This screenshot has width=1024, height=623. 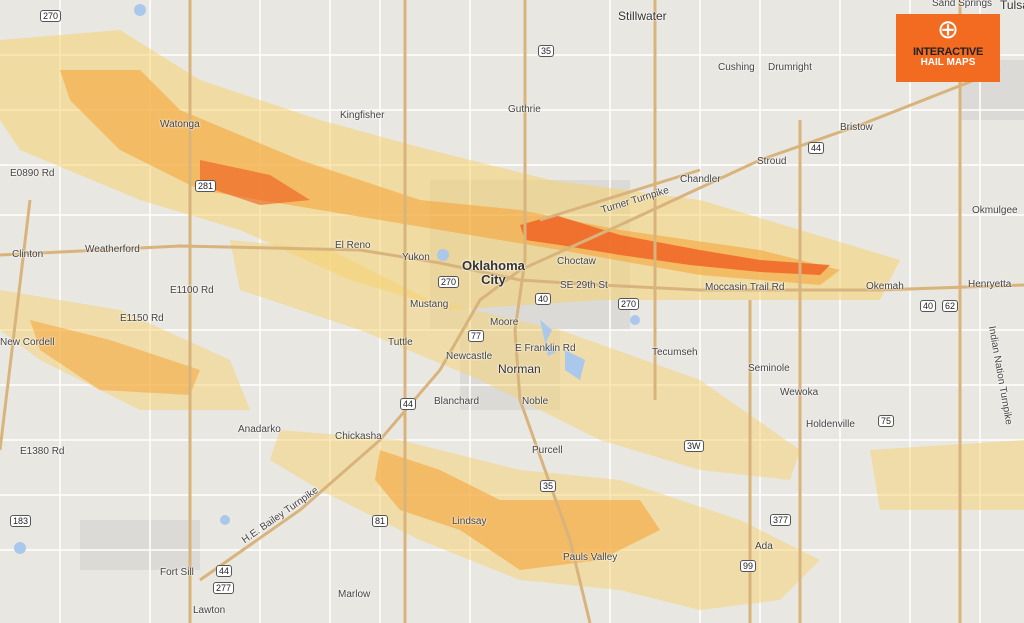 What do you see at coordinates (769, 368) in the screenshot?
I see `city-label: Seminole` at bounding box center [769, 368].